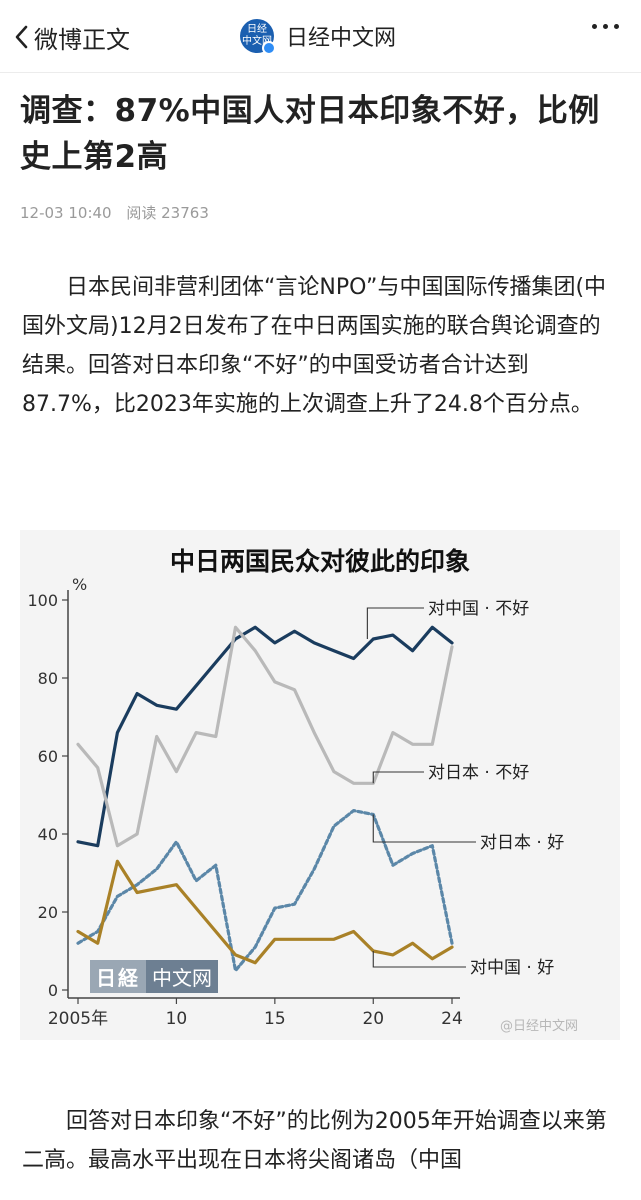 The image size is (641, 1200). I want to click on back-label: 微博正文, so click(82, 39).